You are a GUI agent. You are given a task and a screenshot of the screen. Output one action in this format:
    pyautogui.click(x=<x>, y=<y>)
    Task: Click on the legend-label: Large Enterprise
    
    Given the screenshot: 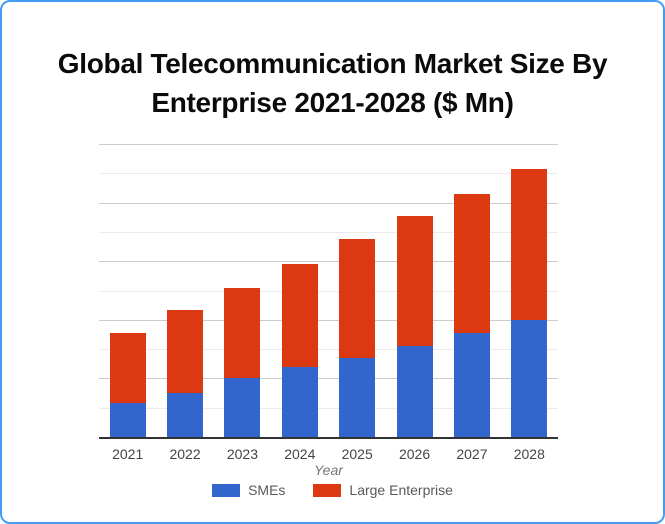 What is the action you would take?
    pyautogui.click(x=401, y=490)
    